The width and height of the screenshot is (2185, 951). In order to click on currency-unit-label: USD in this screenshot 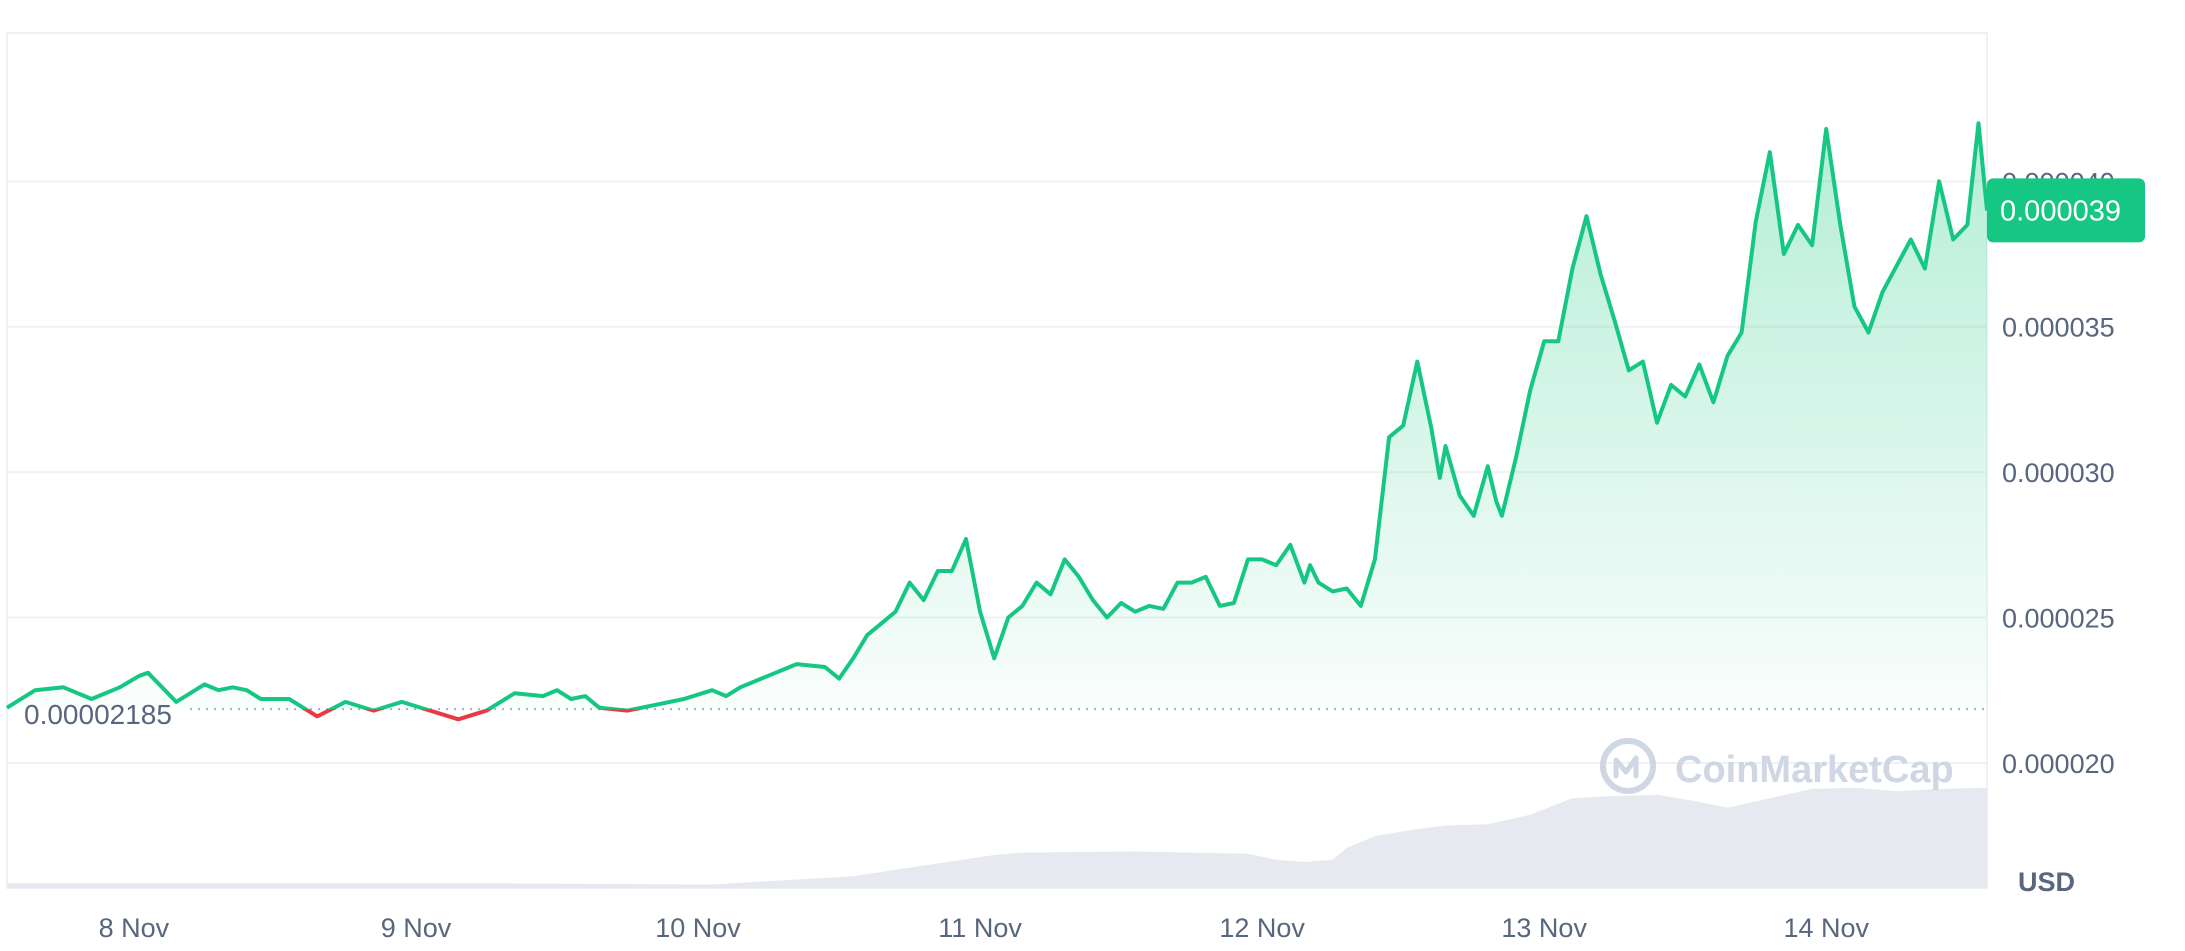, I will do `click(2046, 882)`.